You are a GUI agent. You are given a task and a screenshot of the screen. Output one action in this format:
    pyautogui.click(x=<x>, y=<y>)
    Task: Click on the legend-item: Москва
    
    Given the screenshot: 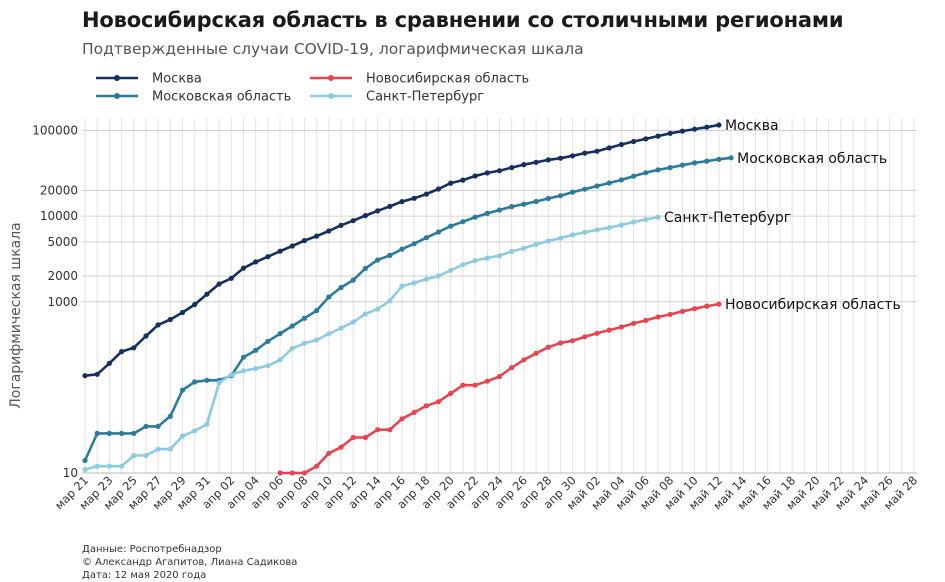 What is the action you would take?
    pyautogui.click(x=149, y=79)
    